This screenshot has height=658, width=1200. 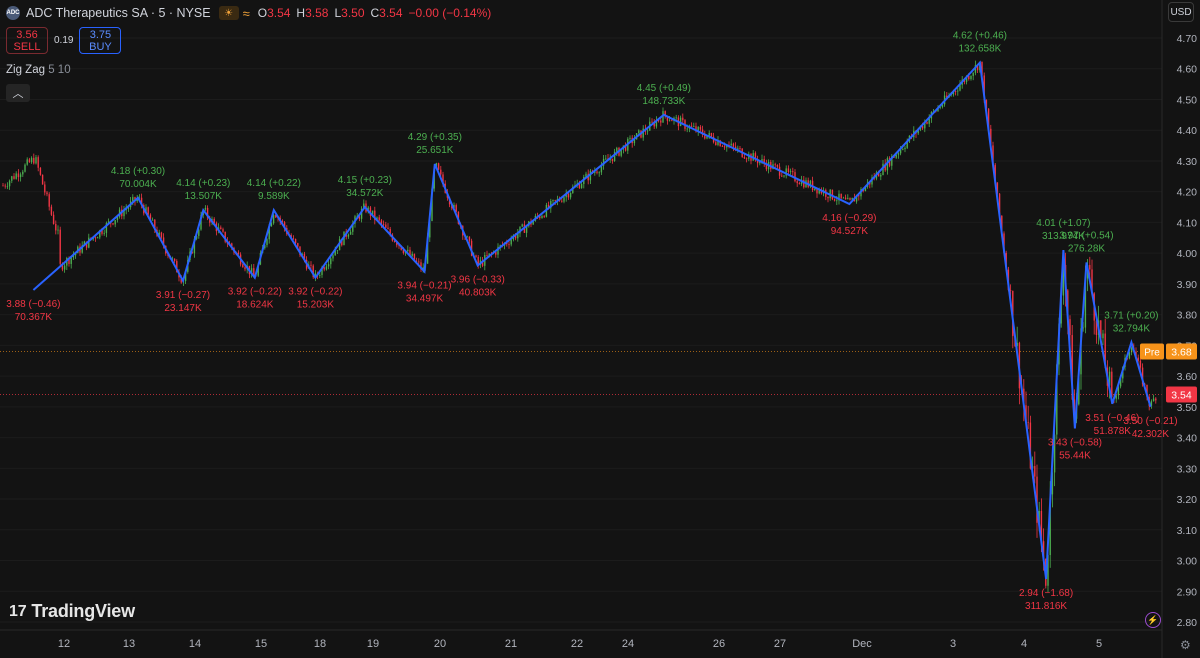 What do you see at coordinates (72, 611) in the screenshot?
I see `tradingview-logo: 17 TradingView` at bounding box center [72, 611].